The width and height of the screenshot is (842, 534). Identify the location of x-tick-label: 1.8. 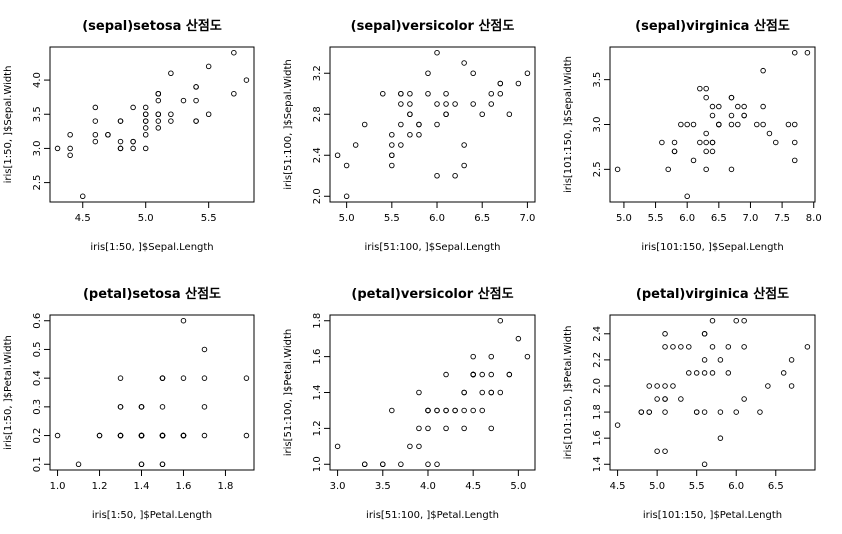
(226, 486).